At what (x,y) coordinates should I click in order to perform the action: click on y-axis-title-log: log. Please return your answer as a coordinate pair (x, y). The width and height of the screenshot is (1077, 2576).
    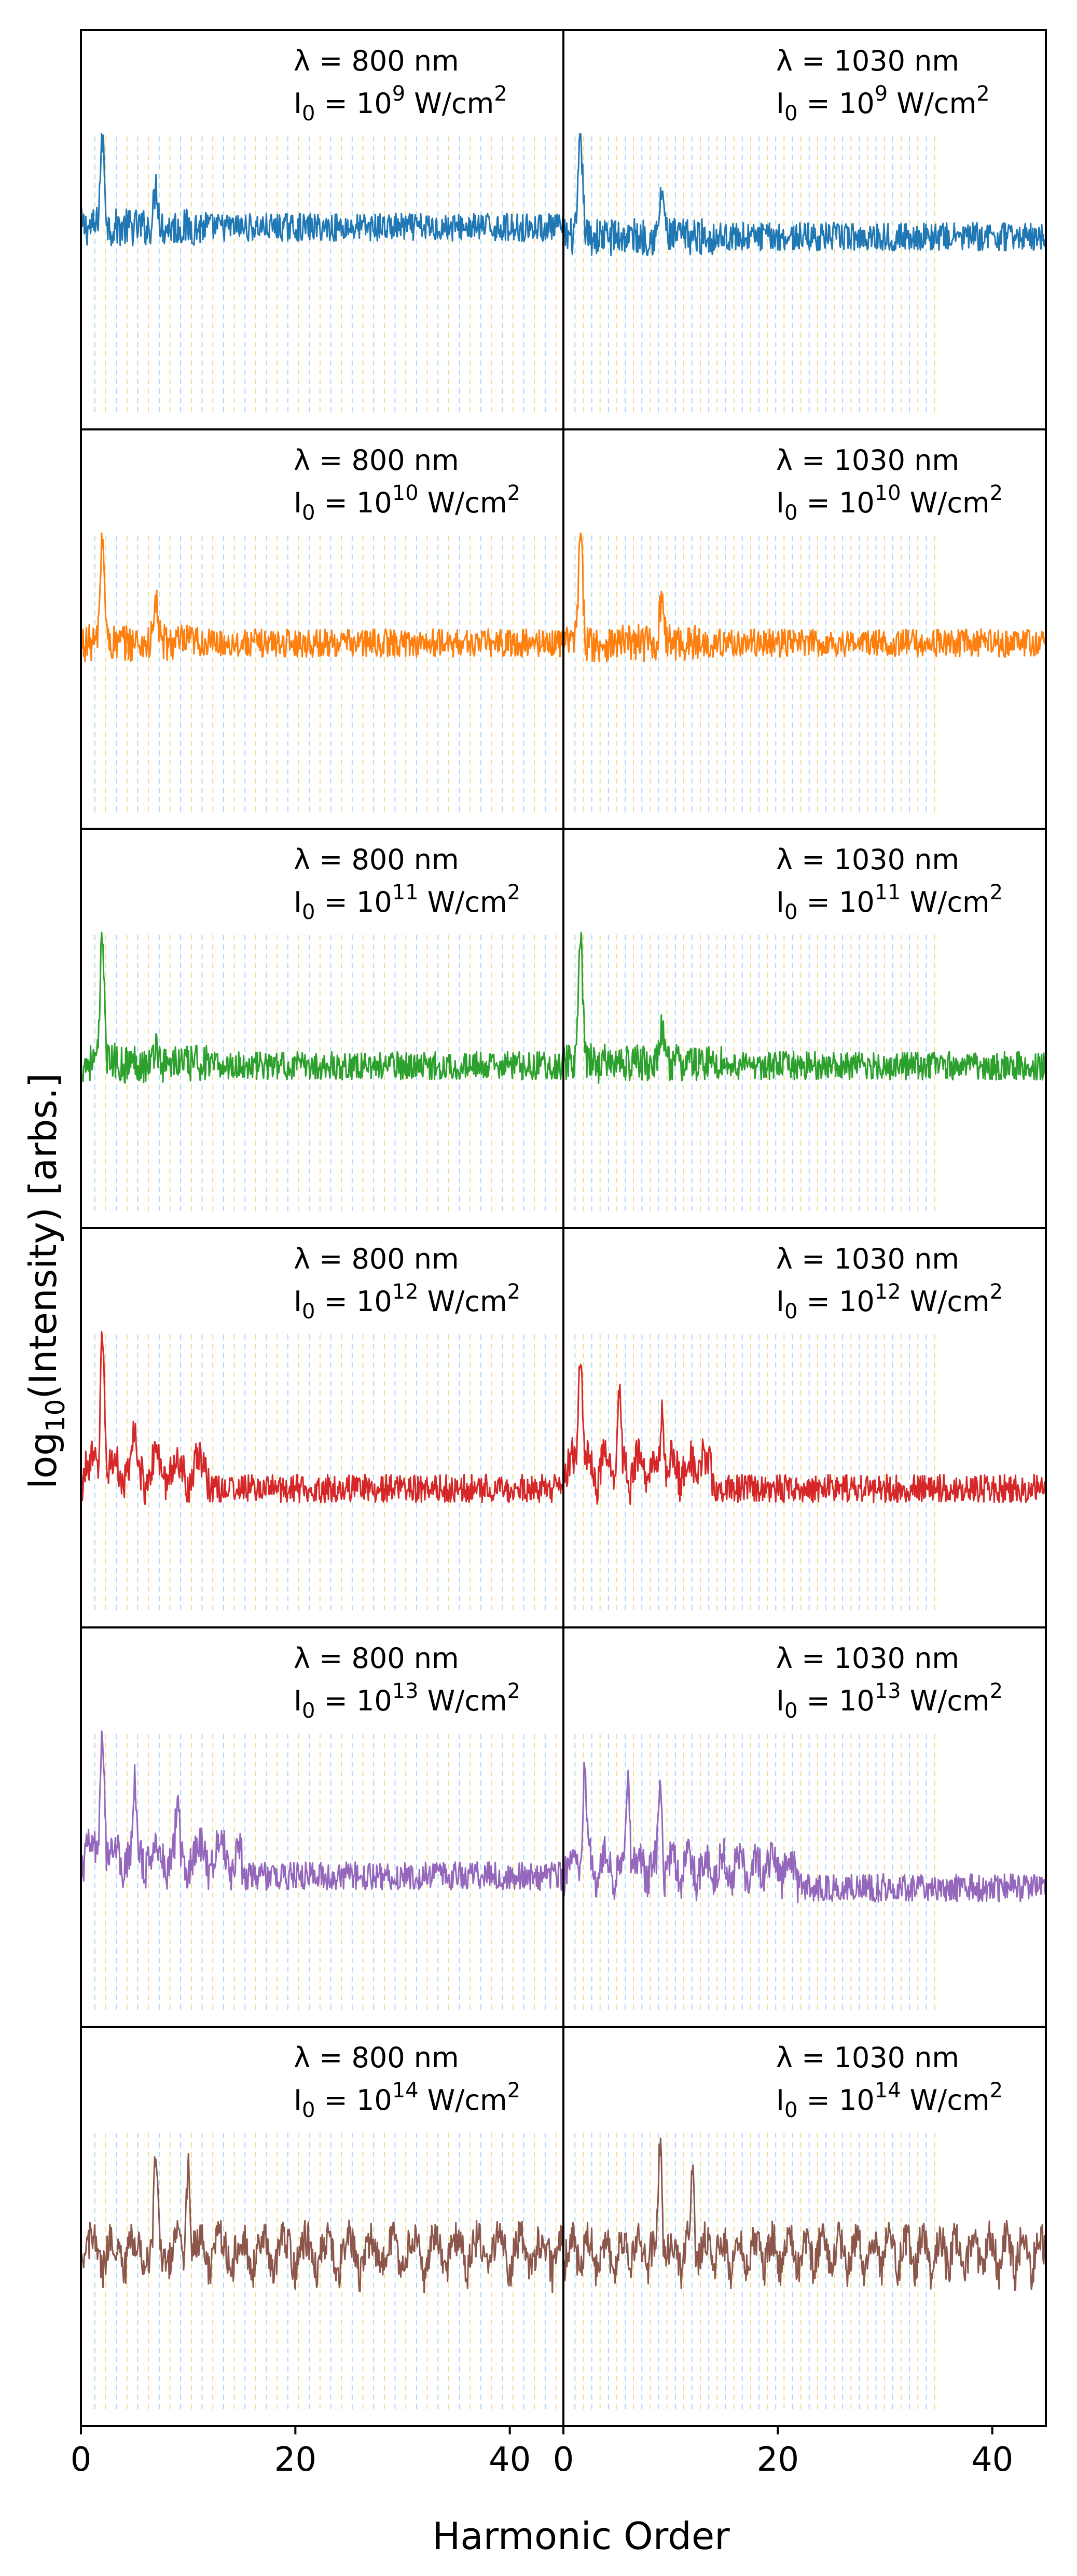
    Looking at the image, I should click on (43, 1460).